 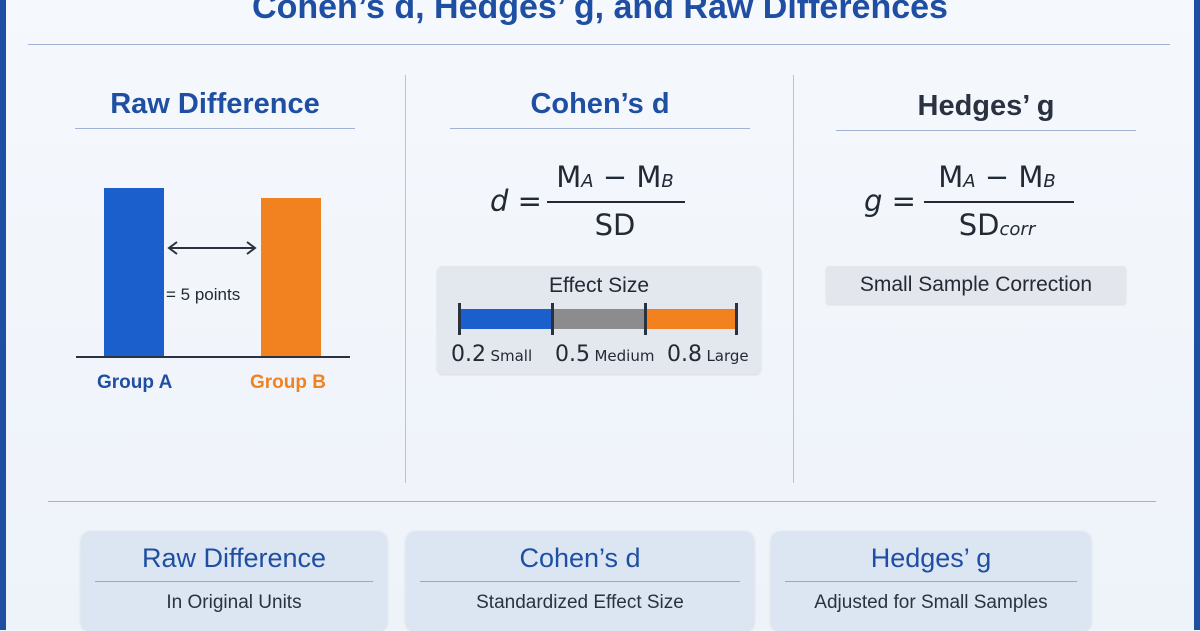 I want to click on effect-label-small: 0.2 Small, so click(x=491, y=354).